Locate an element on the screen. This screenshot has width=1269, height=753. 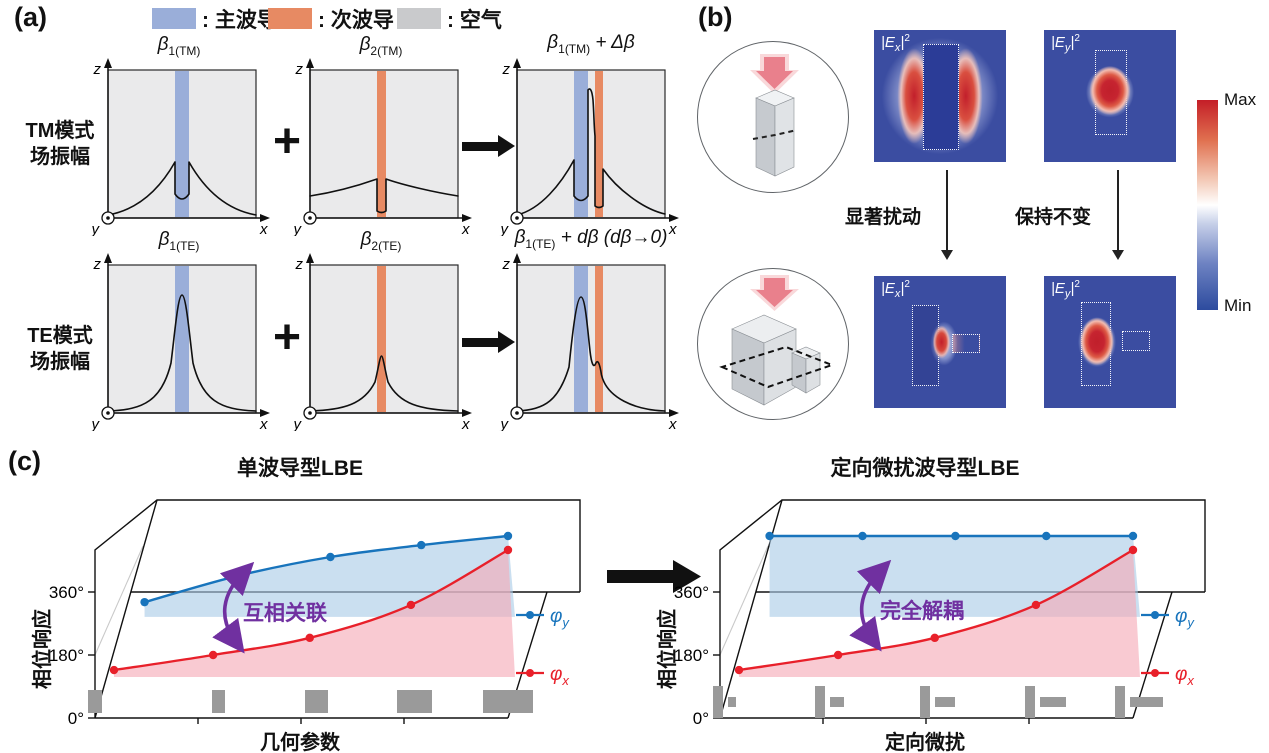
mode-plot-te-secondary: z x y is located at coordinates (381, 342).